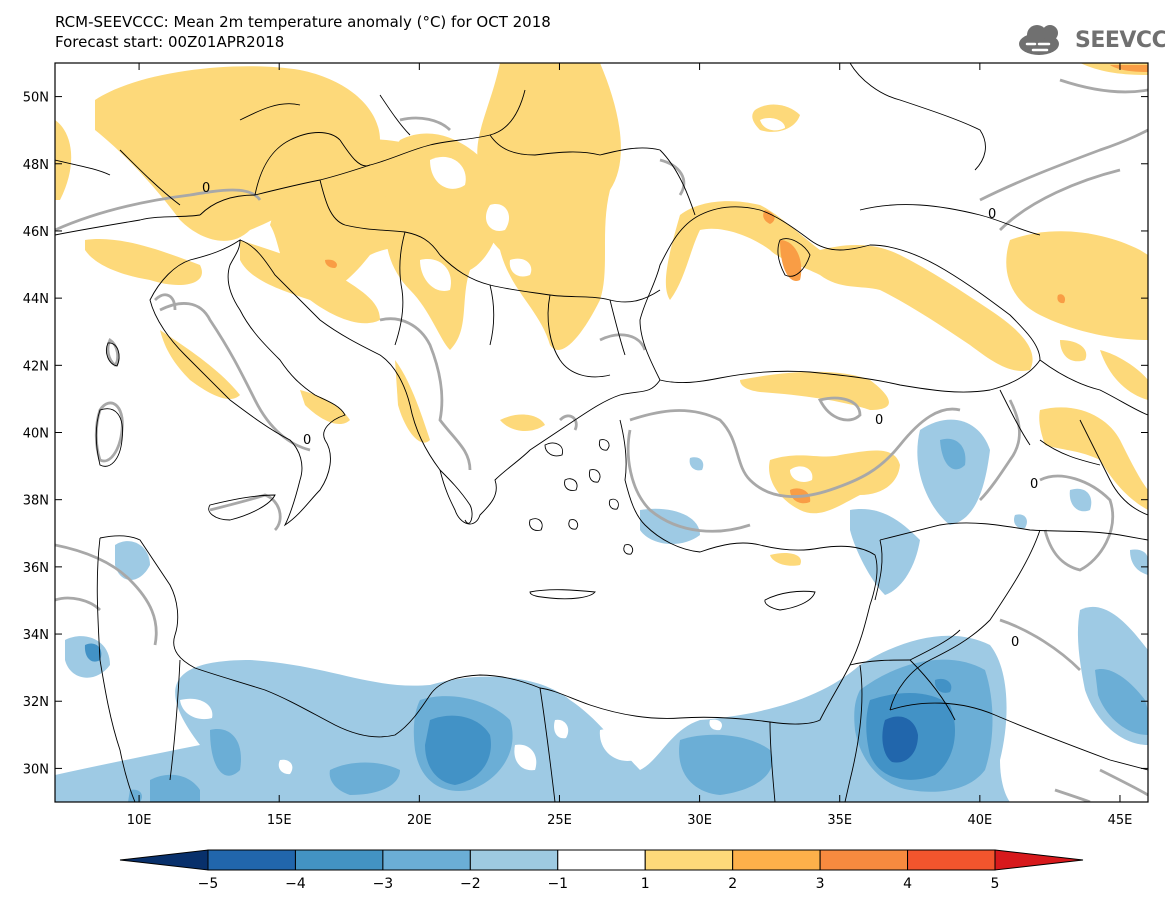 The width and height of the screenshot is (1165, 907). I want to click on seevccc-logo: SEEVCCC, so click(1091, 40).